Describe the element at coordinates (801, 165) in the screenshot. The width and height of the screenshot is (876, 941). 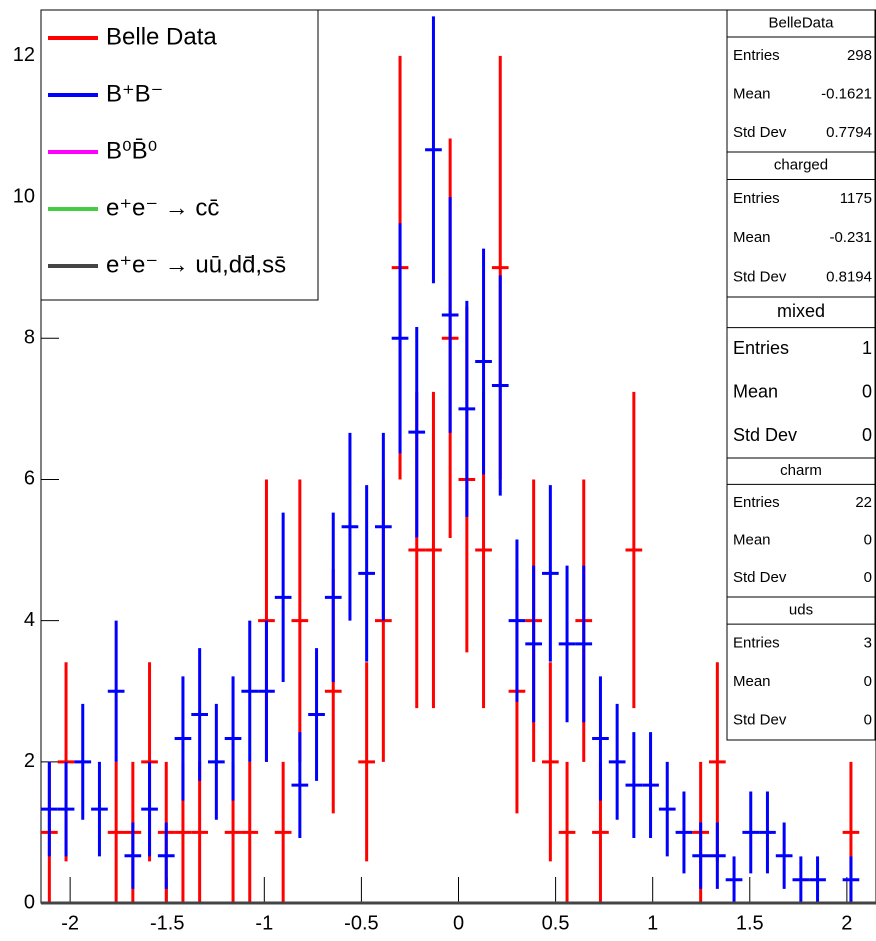
I see `stats-title: charged` at that location.